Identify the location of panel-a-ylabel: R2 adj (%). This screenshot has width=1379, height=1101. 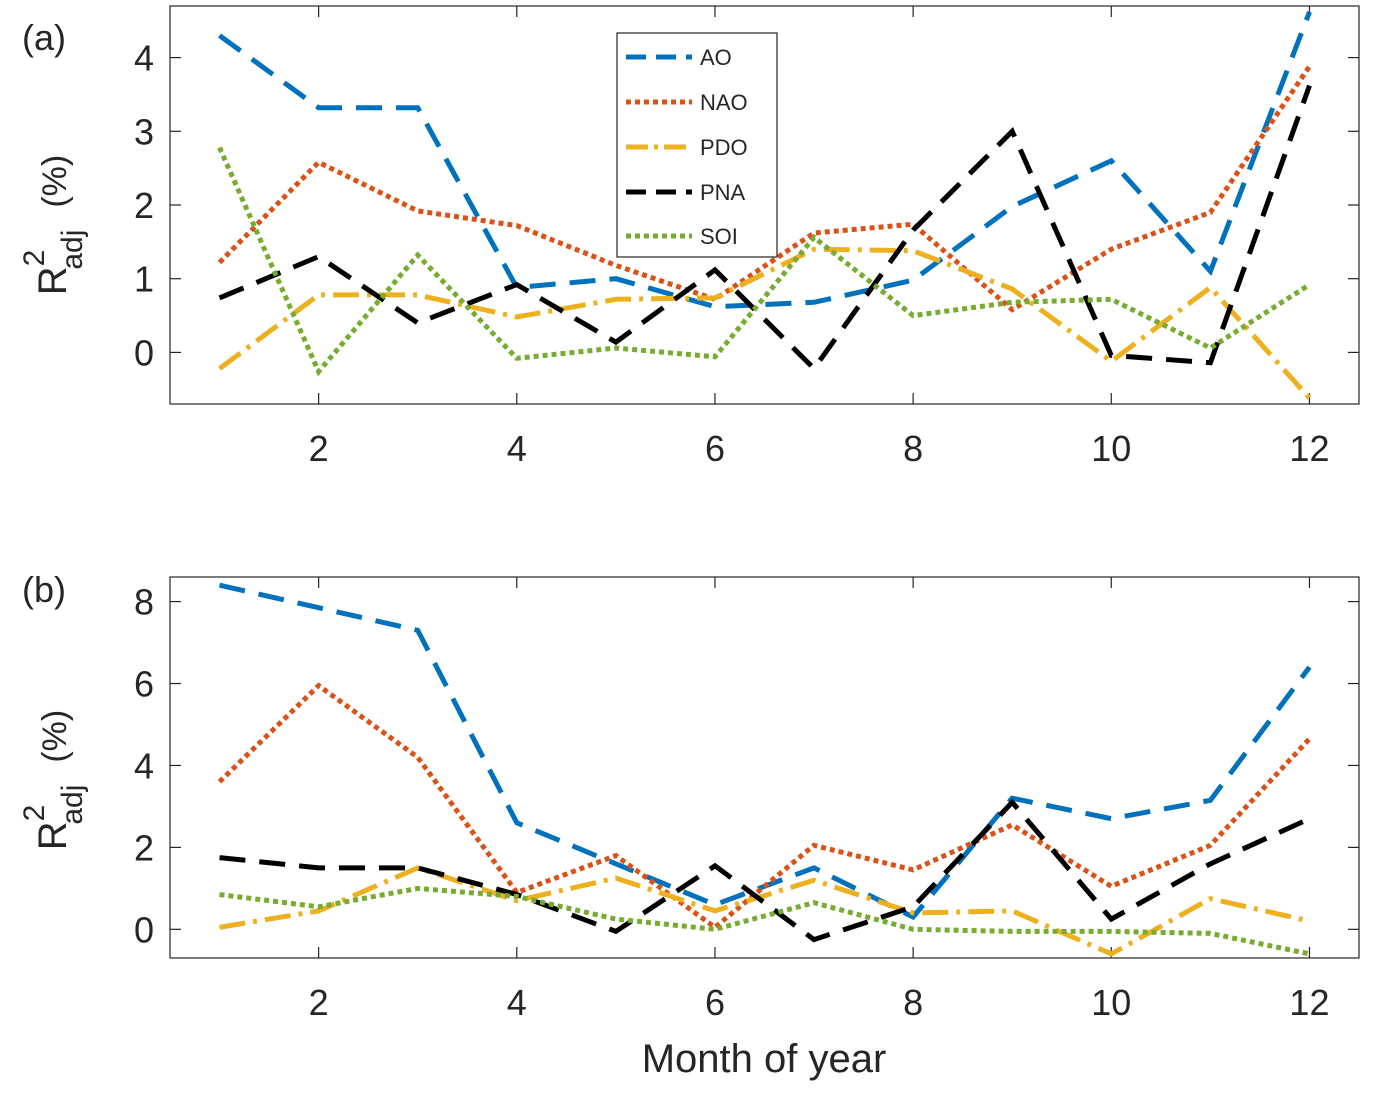
(53, 225).